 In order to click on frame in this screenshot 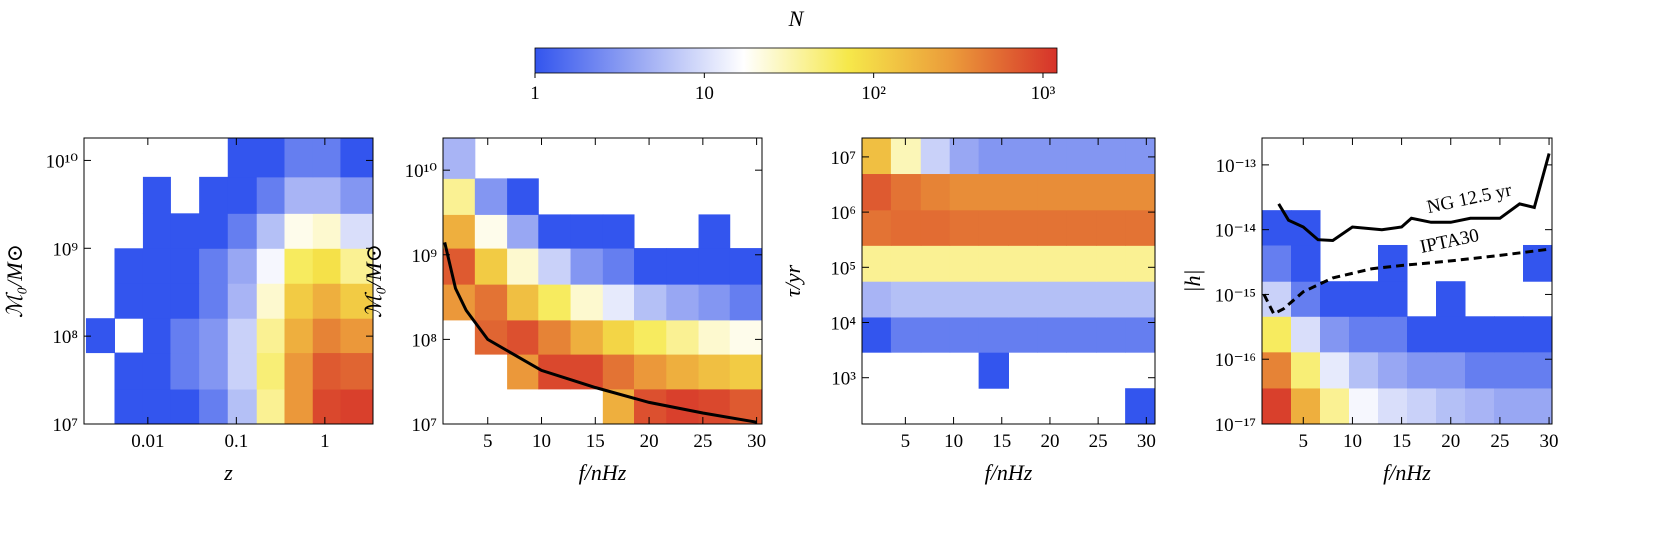, I will do `click(1008, 281)`.